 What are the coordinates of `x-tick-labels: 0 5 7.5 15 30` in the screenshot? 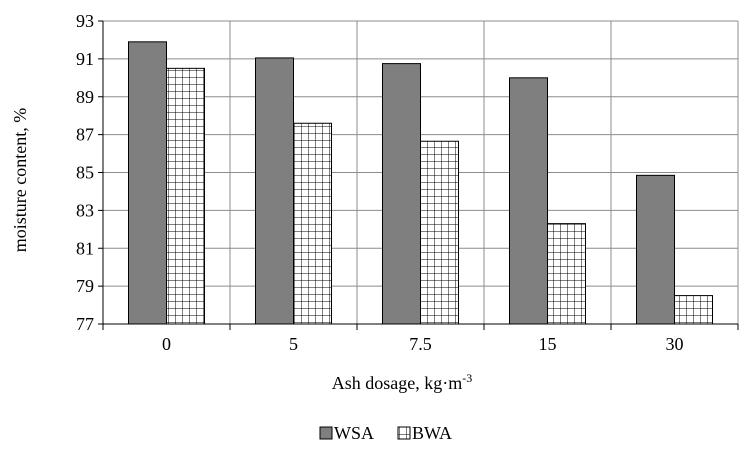 It's located at (423, 344).